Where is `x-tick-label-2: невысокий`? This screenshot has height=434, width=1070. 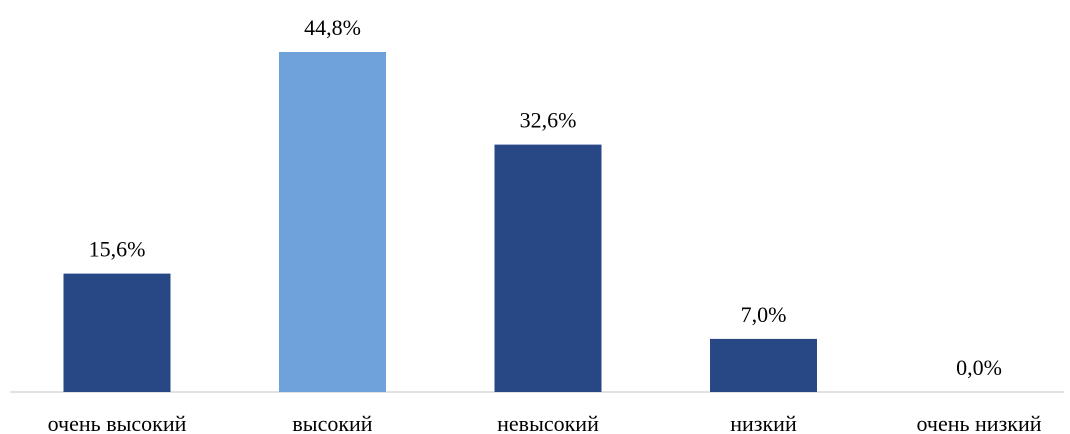
x-tick-label-2: невысокий is located at coordinates (548, 422).